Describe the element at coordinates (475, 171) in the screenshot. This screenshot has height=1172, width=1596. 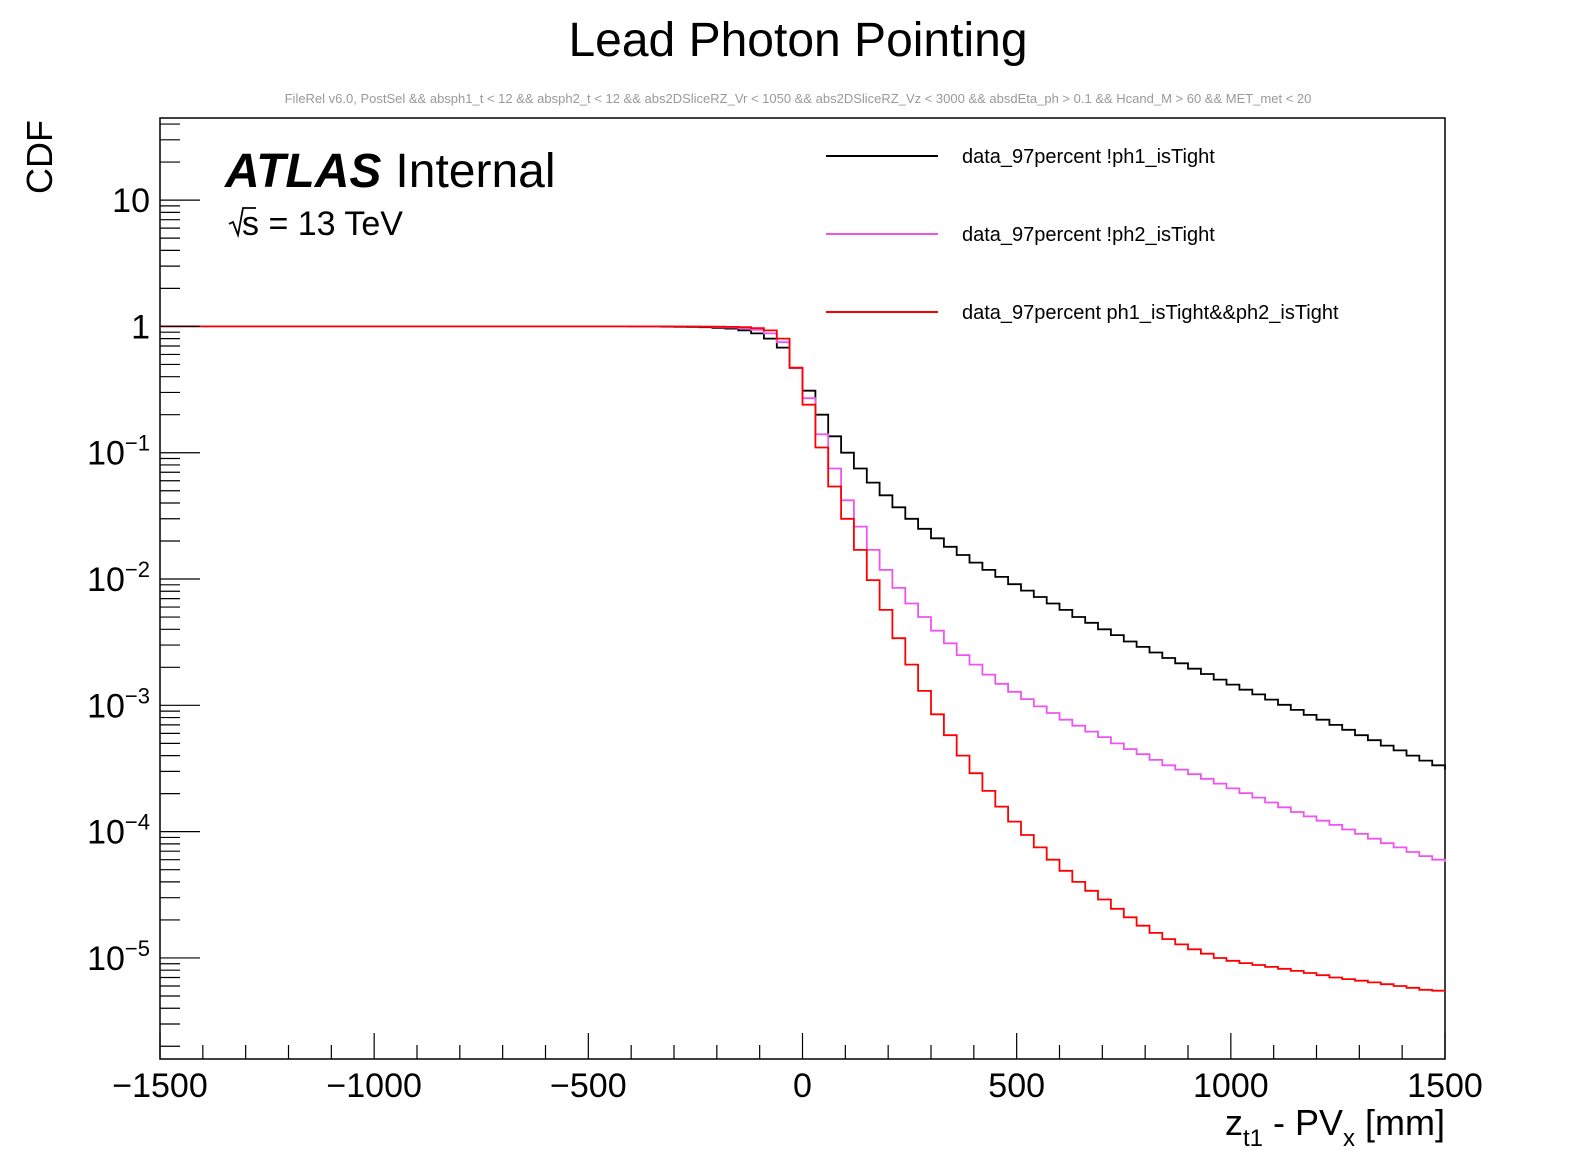
I see `atlas-status-text: Internal` at that location.